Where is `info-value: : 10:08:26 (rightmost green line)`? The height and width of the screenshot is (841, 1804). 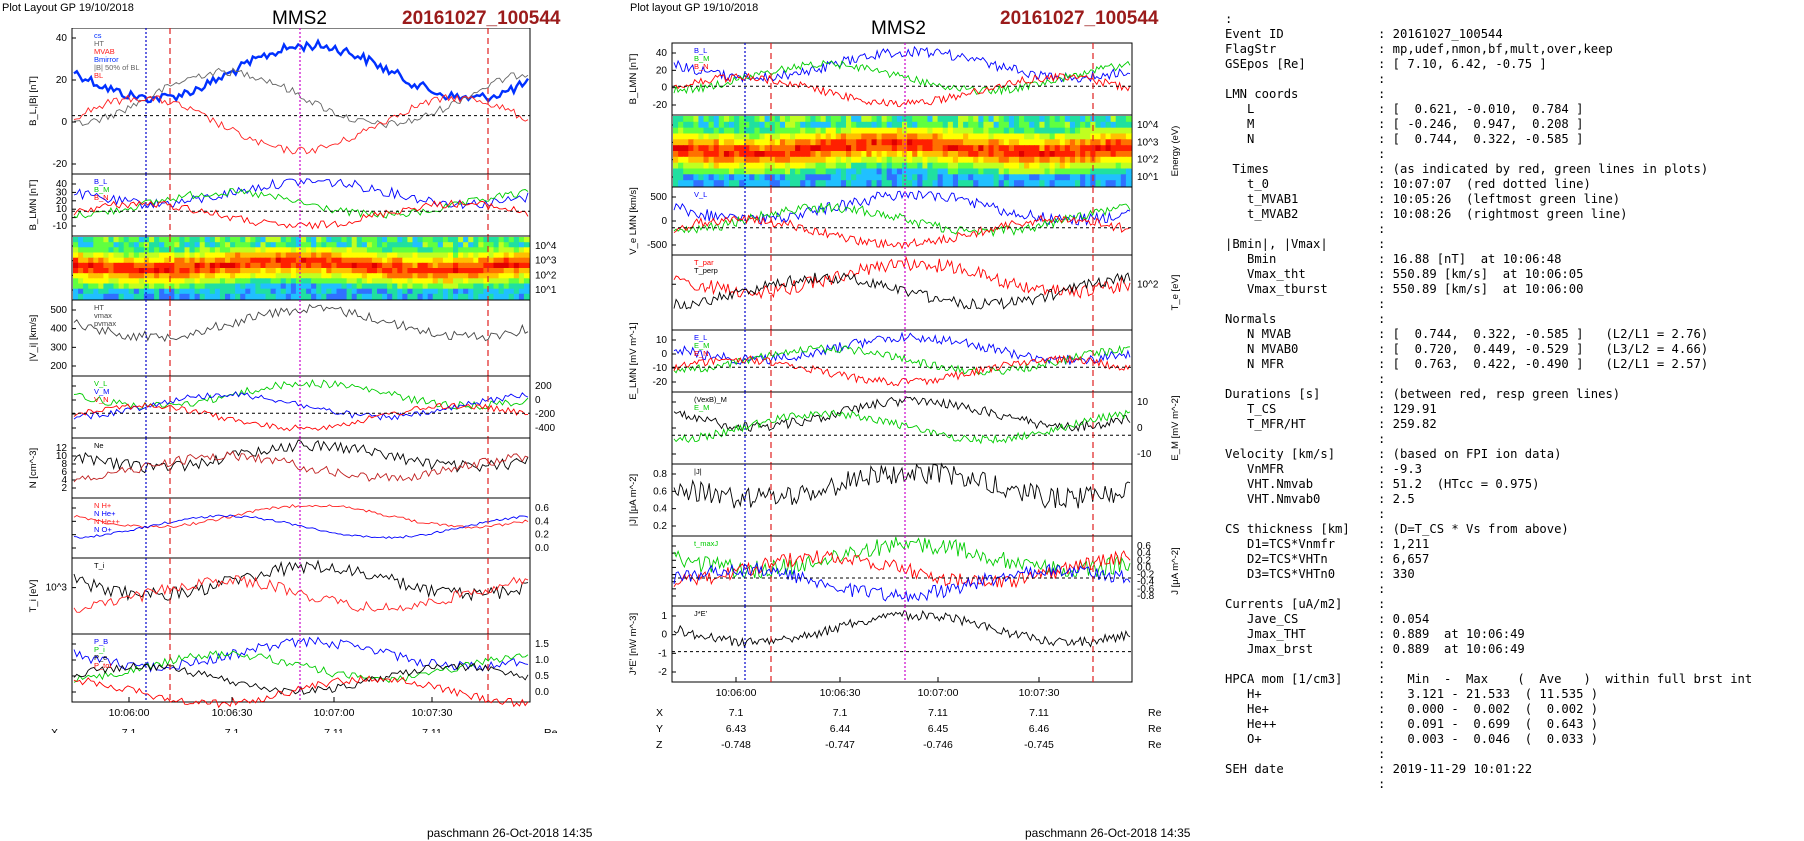 info-value: : 10:08:26 (rightmost green line) is located at coordinates (1503, 214).